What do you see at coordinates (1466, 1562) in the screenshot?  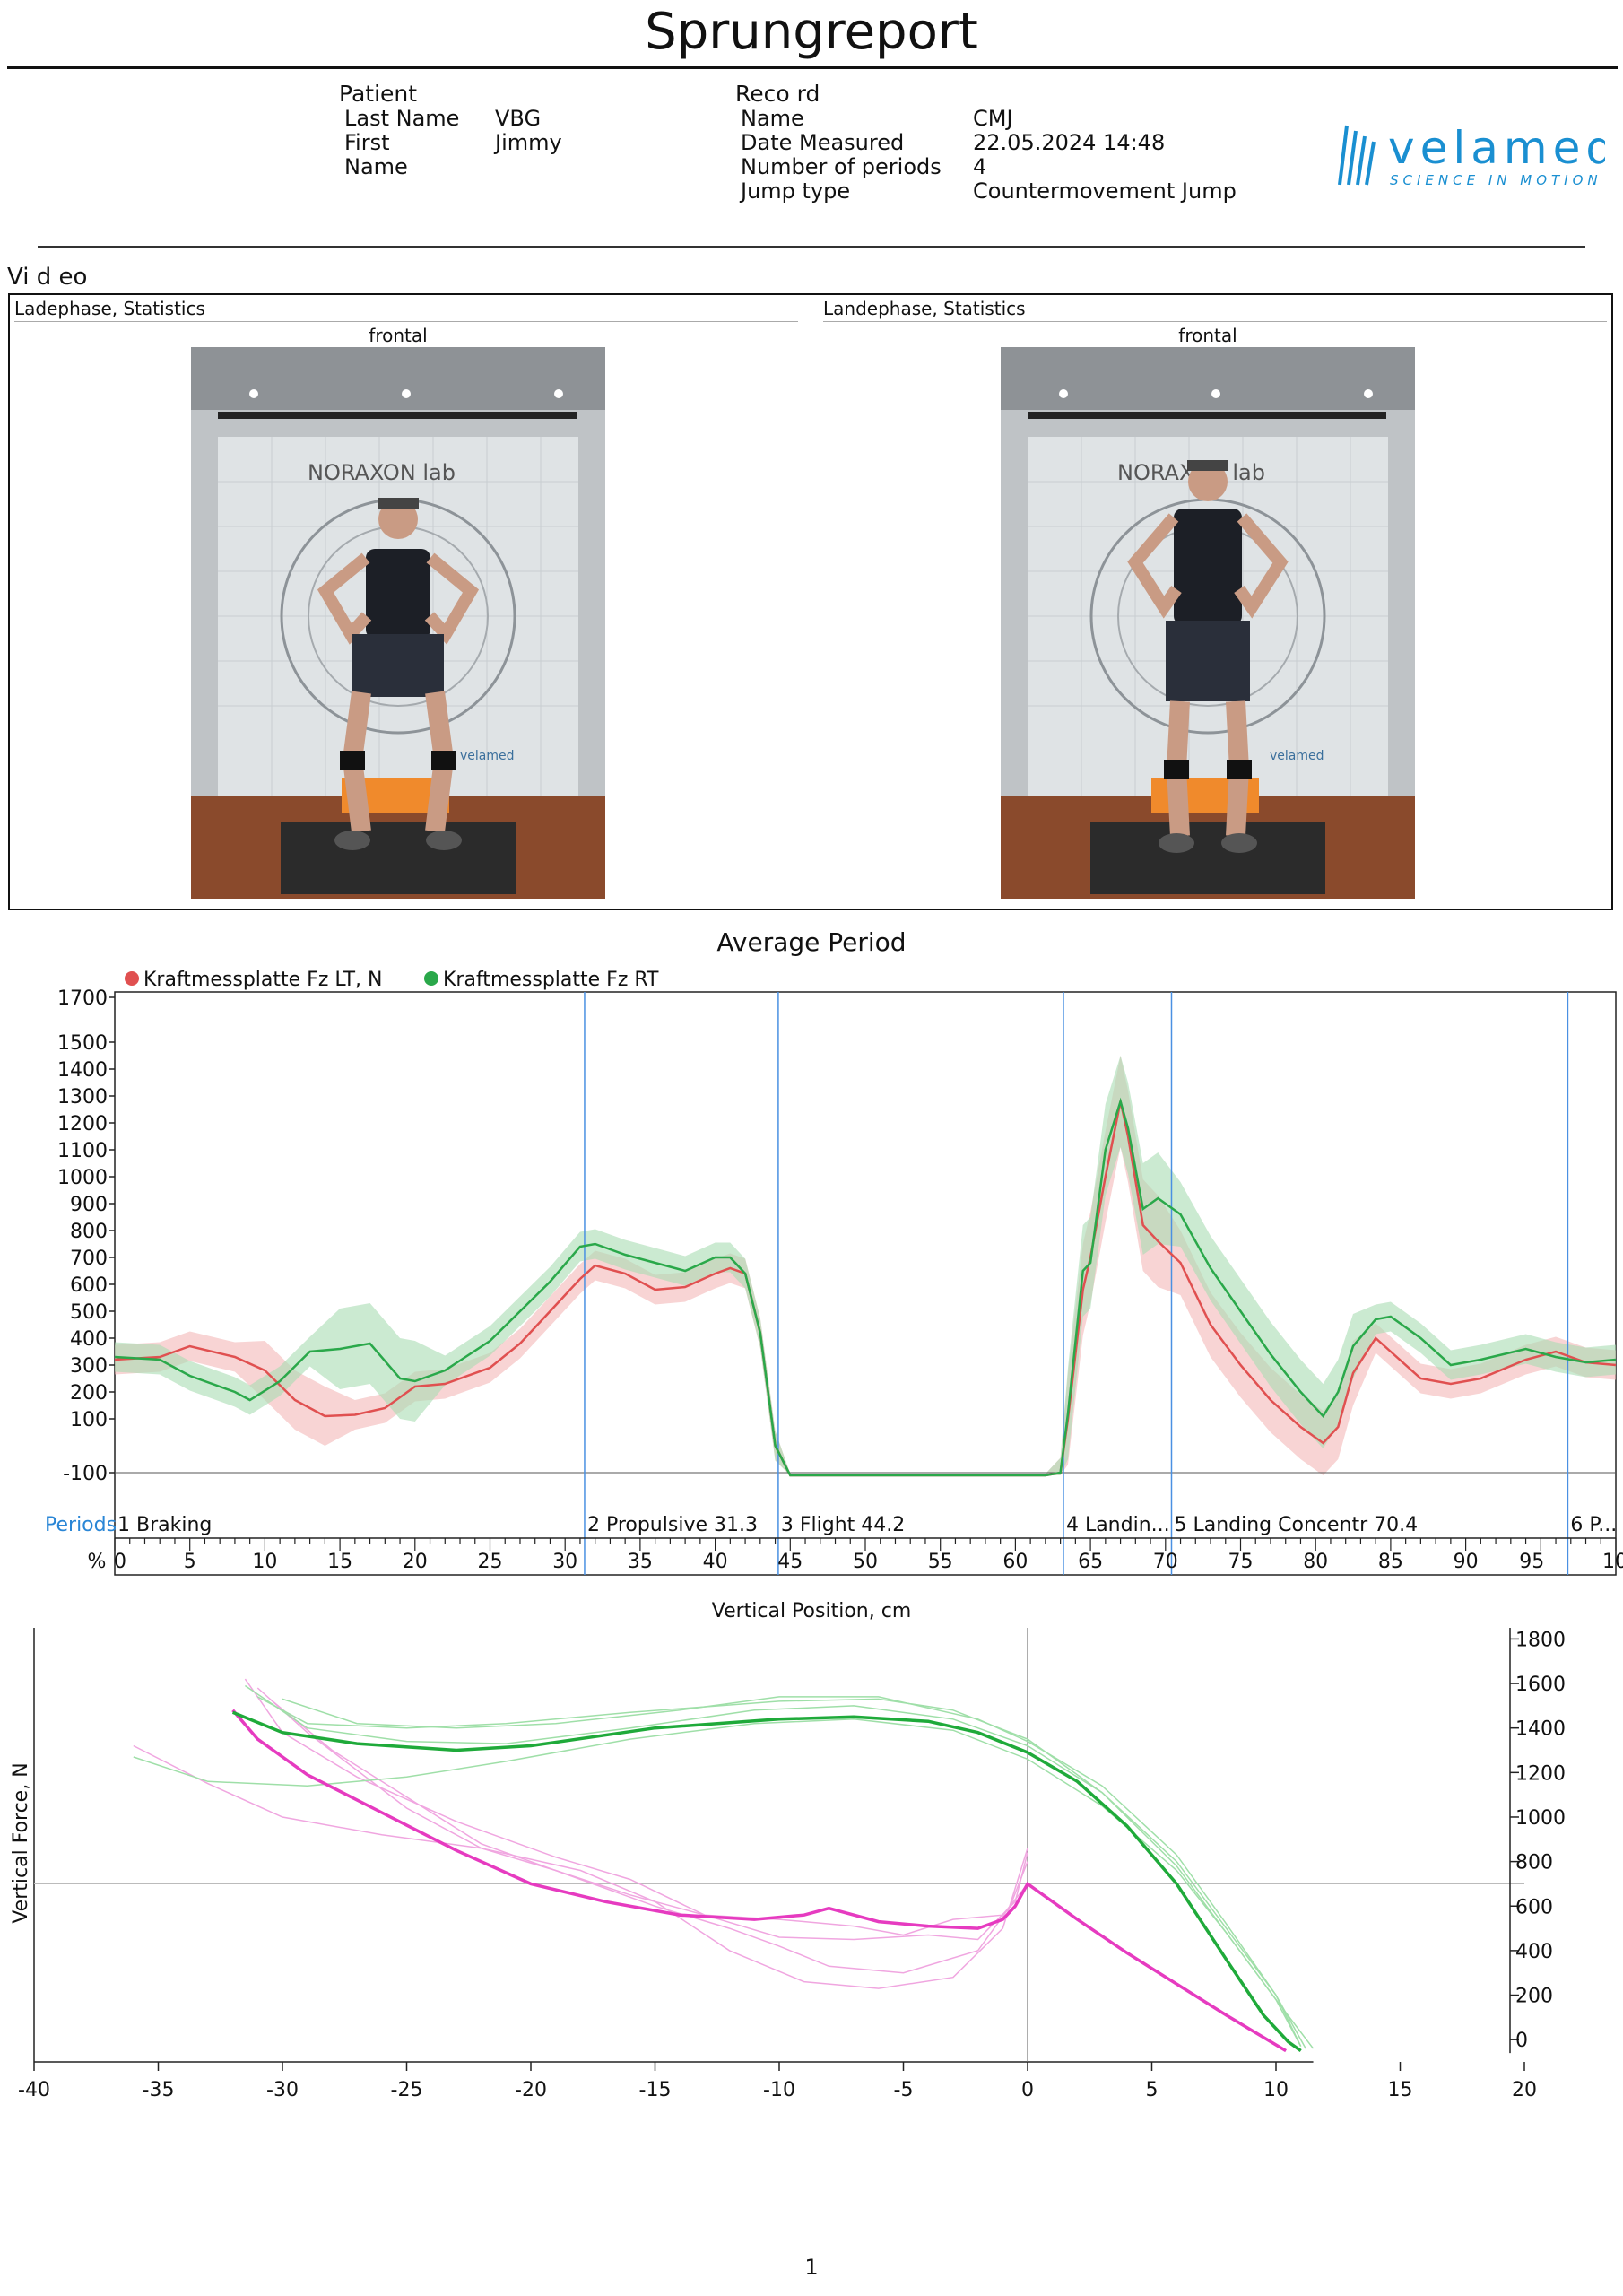 I see `x-tick-label: 90` at bounding box center [1466, 1562].